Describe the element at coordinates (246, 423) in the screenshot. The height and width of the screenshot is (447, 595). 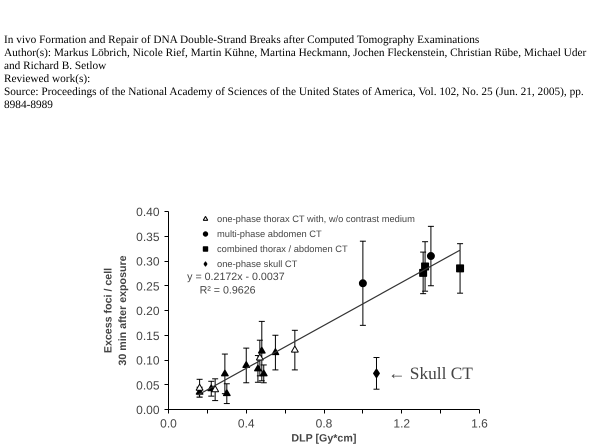
I see `x-tick-label: 0.4` at that location.